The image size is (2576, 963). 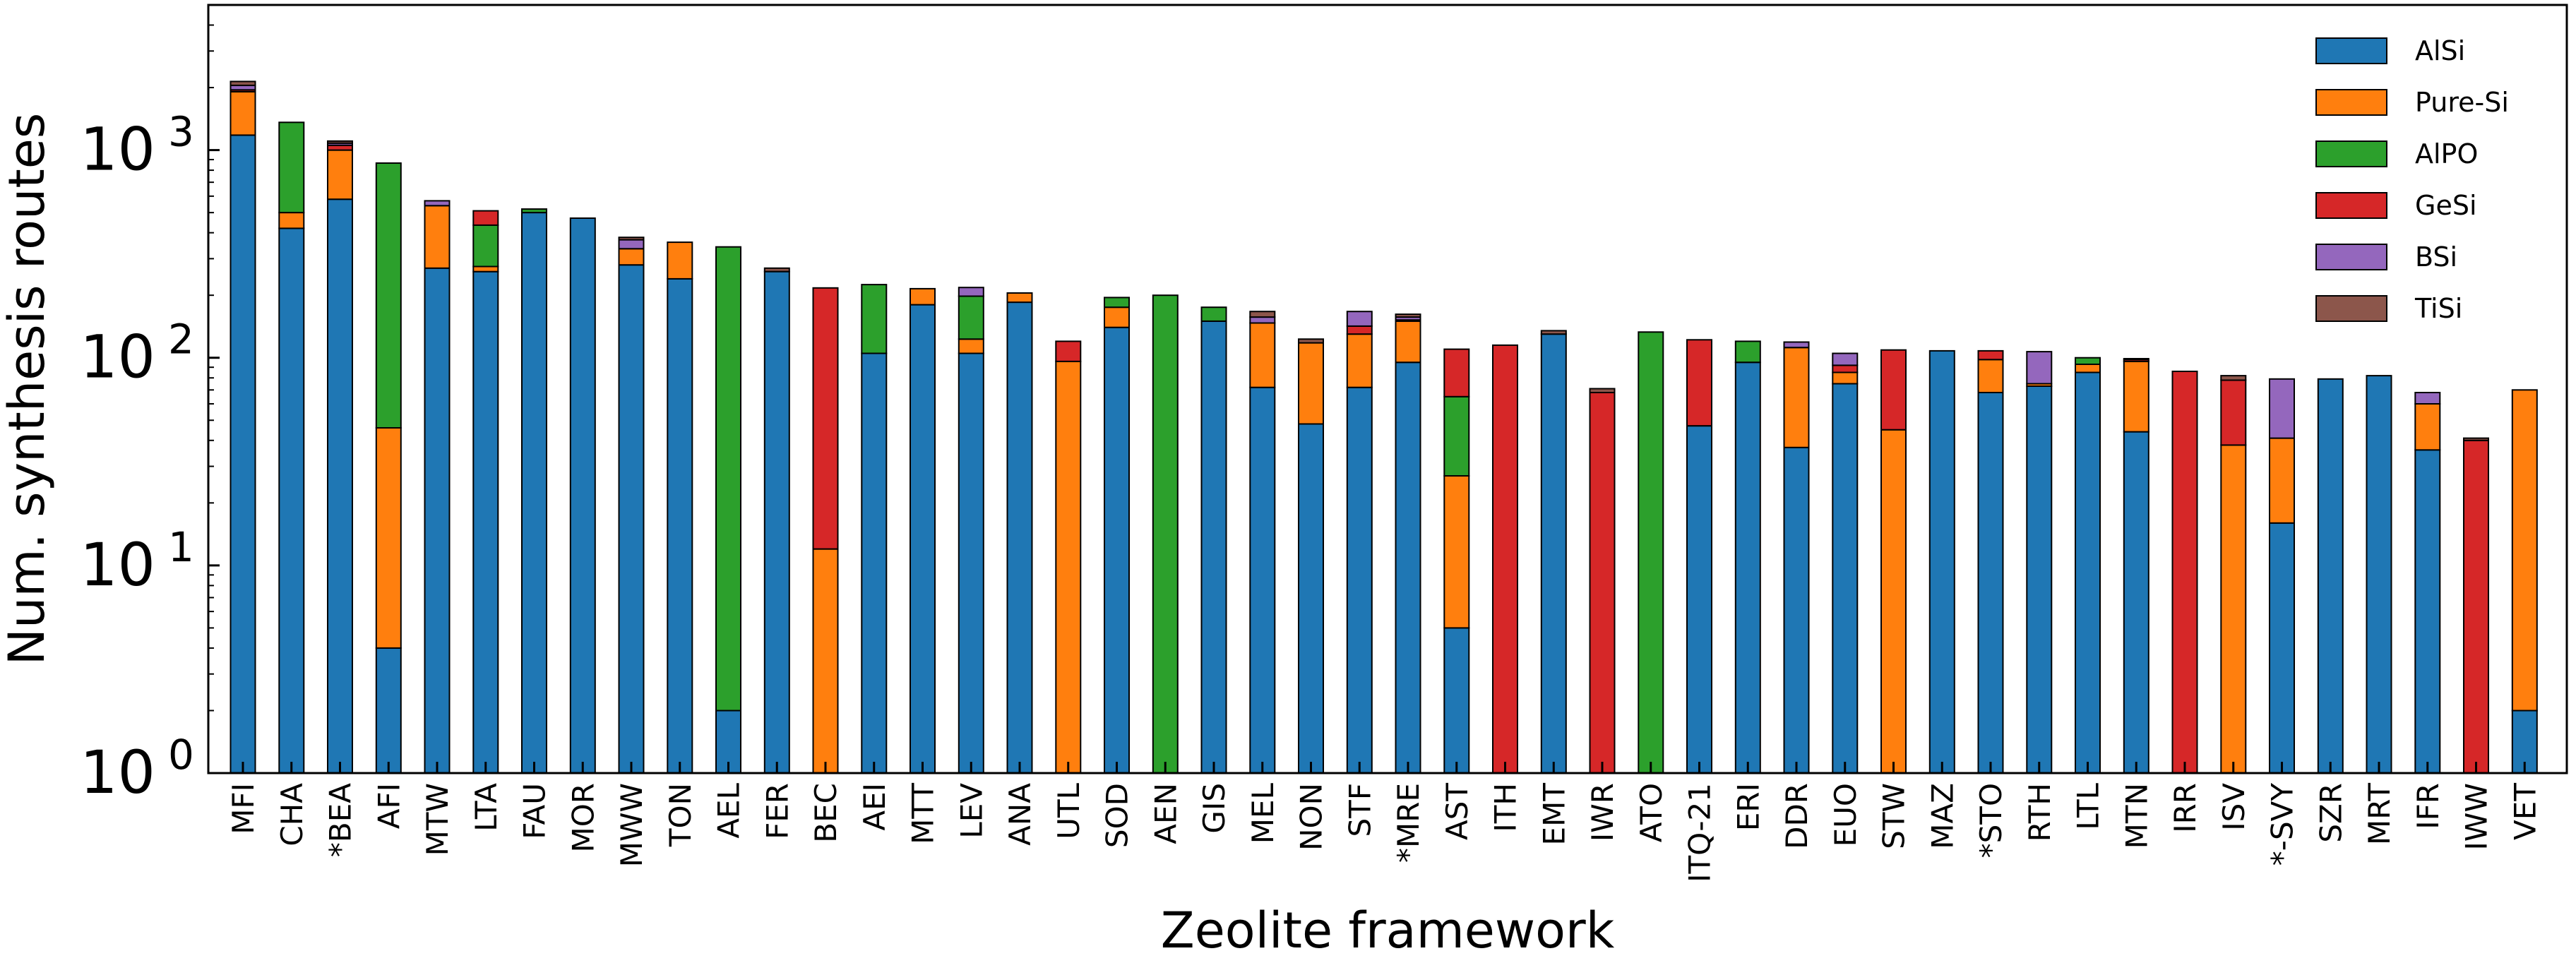 I want to click on x-tick-label: ITH, so click(x=1506, y=808).